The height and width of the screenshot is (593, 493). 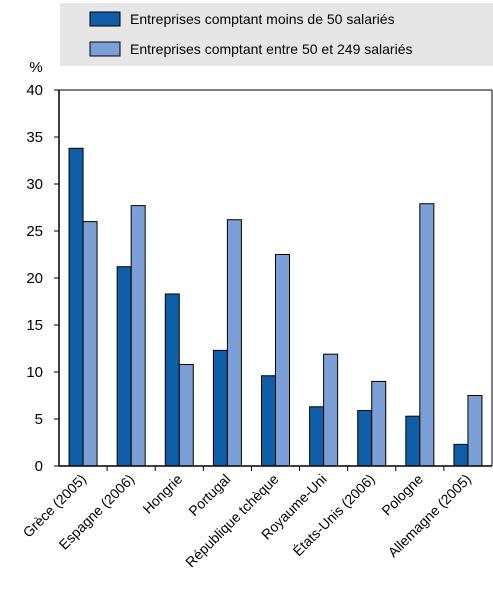 I want to click on x-category-label-8: Pologne, so click(x=402, y=495).